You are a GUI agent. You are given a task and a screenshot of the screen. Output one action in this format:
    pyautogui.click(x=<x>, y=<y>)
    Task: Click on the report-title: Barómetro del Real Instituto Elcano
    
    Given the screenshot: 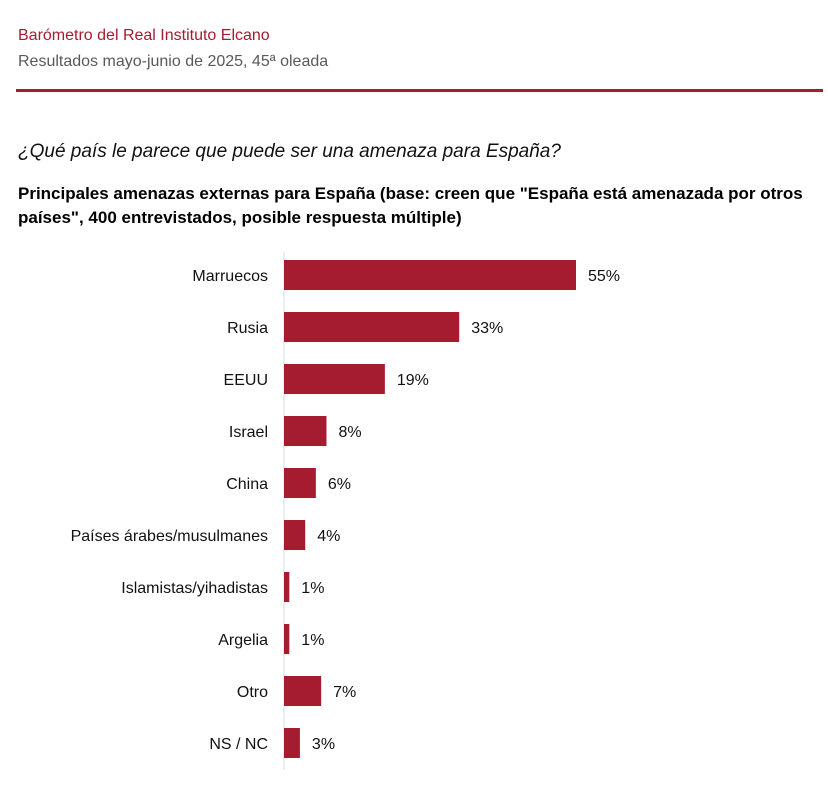 What is the action you would take?
    pyautogui.click(x=144, y=35)
    